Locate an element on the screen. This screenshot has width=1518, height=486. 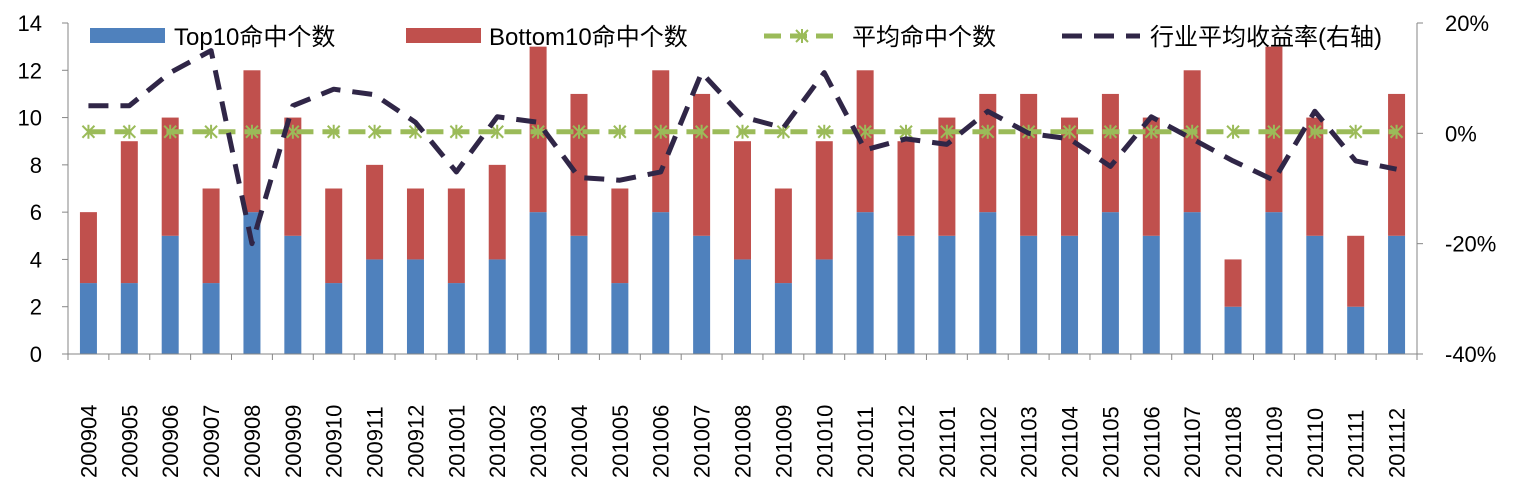
y-left-tick-label: 0 is located at coordinates (36, 354).